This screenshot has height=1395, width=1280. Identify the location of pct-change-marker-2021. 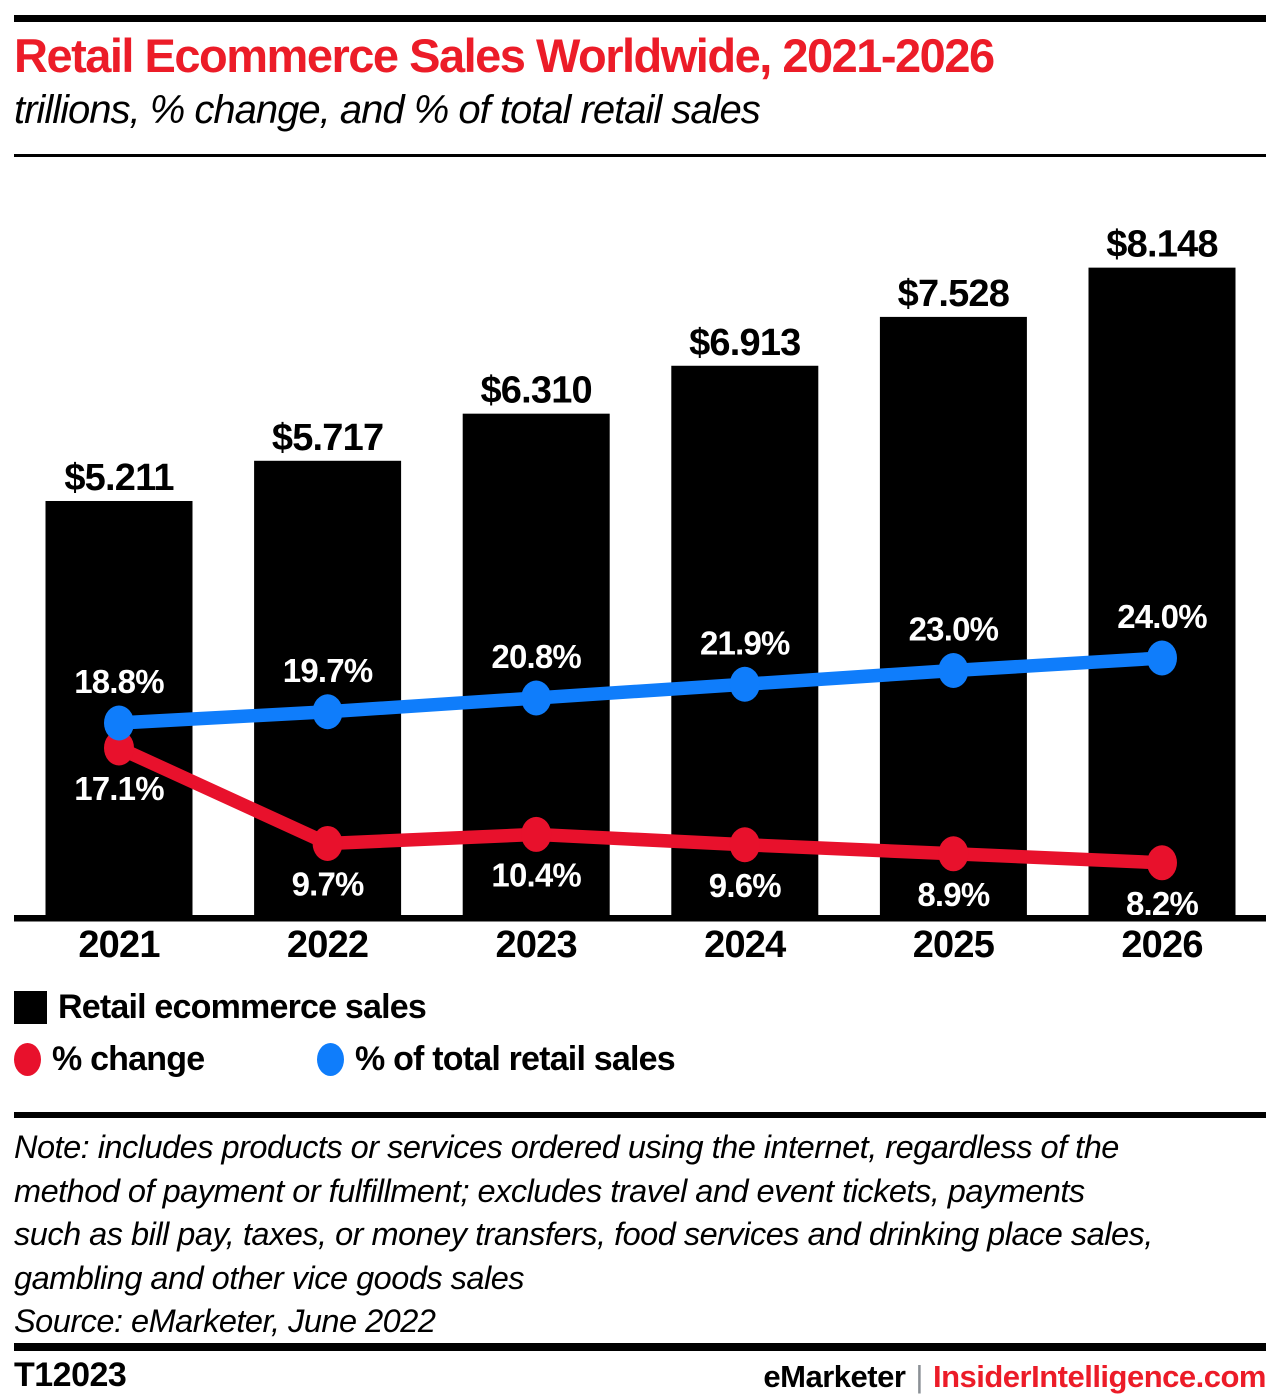
(119, 748).